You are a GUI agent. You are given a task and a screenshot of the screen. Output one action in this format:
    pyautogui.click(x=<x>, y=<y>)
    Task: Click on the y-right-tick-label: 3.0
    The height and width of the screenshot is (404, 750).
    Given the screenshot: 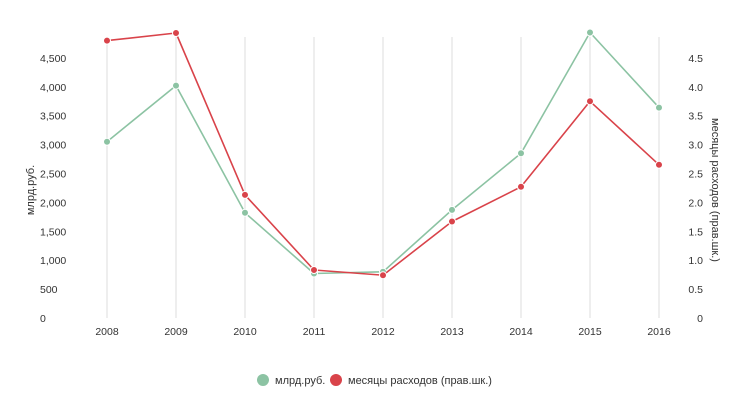 What is the action you would take?
    pyautogui.click(x=695, y=146)
    